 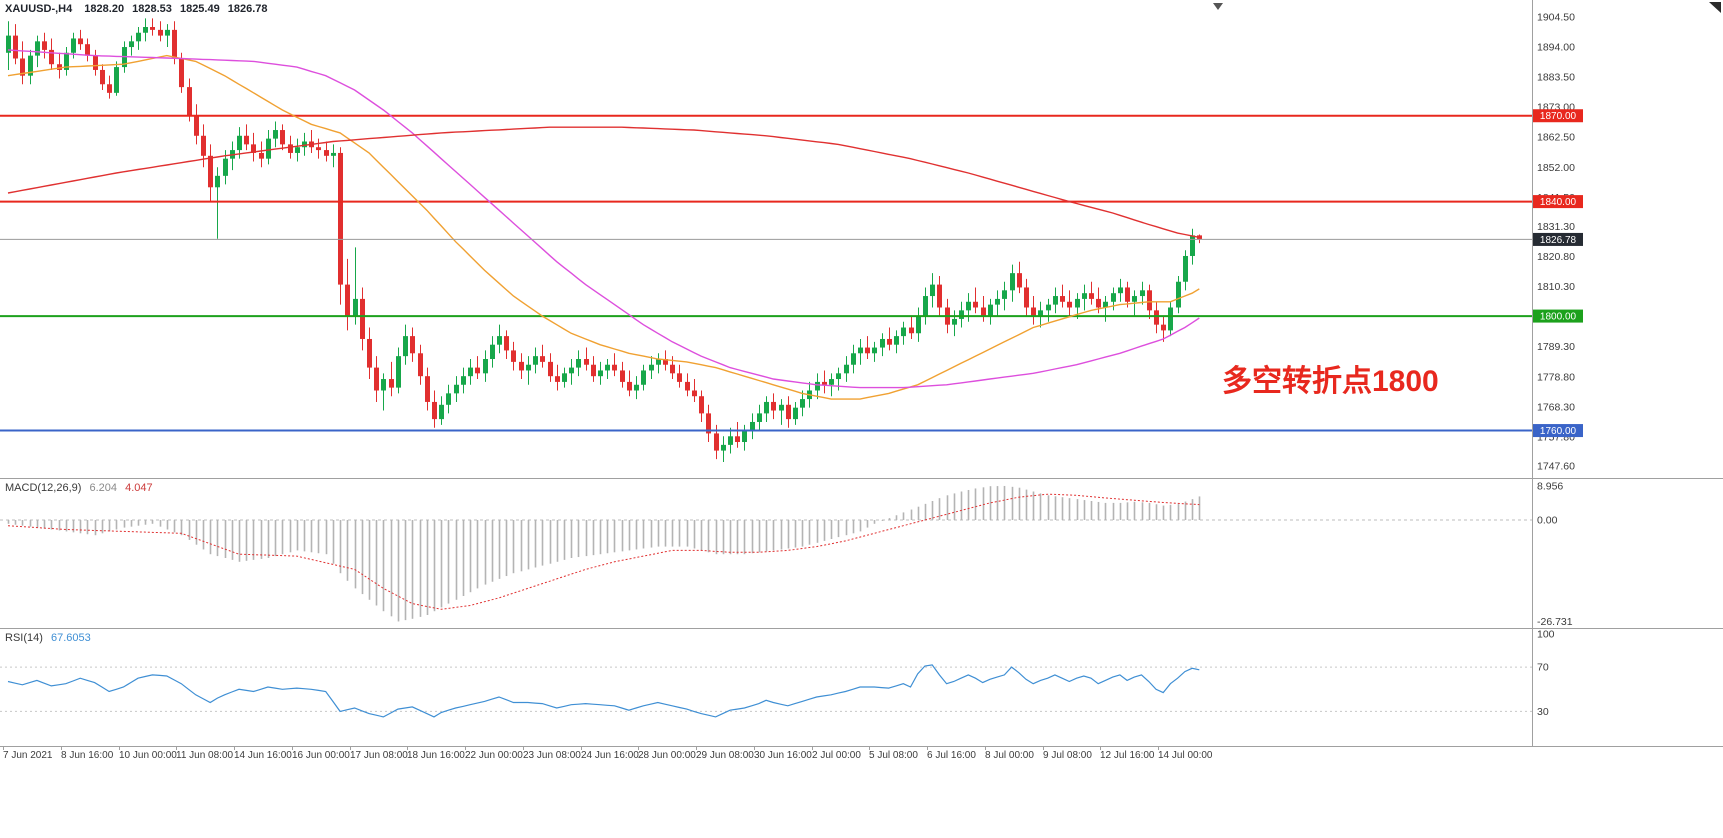 What do you see at coordinates (152, 9) in the screenshot?
I see `ohlc-high: 1828.53` at bounding box center [152, 9].